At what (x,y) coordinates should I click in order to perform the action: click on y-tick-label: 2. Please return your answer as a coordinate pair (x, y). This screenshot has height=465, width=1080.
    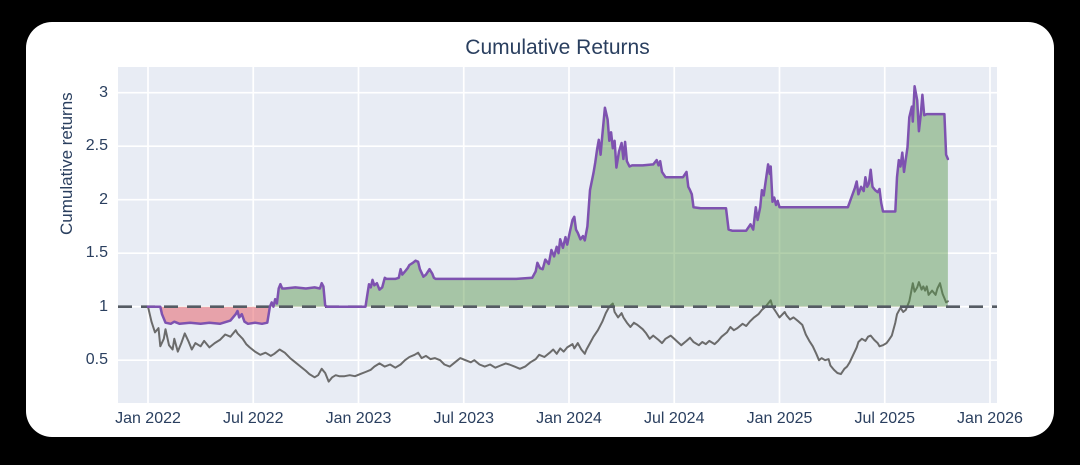
    Looking at the image, I should click on (103, 199).